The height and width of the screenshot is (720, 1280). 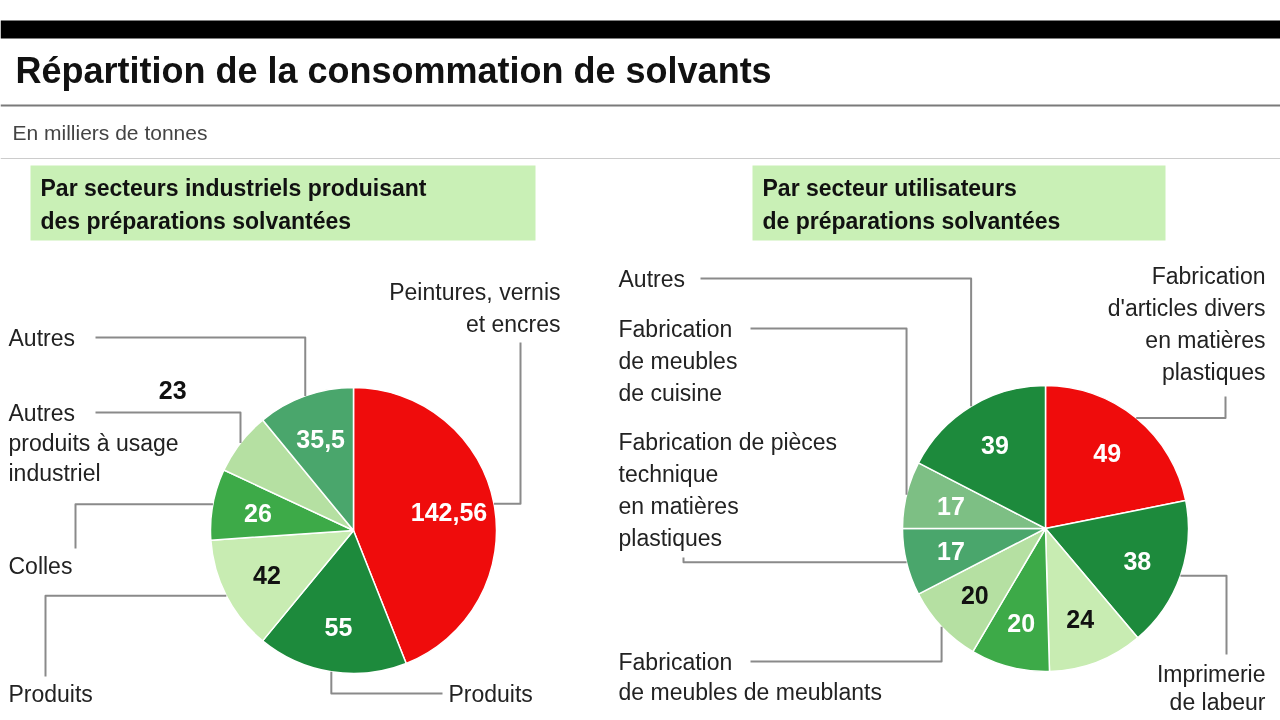 I want to click on data-label: 35,5, so click(x=321, y=438).